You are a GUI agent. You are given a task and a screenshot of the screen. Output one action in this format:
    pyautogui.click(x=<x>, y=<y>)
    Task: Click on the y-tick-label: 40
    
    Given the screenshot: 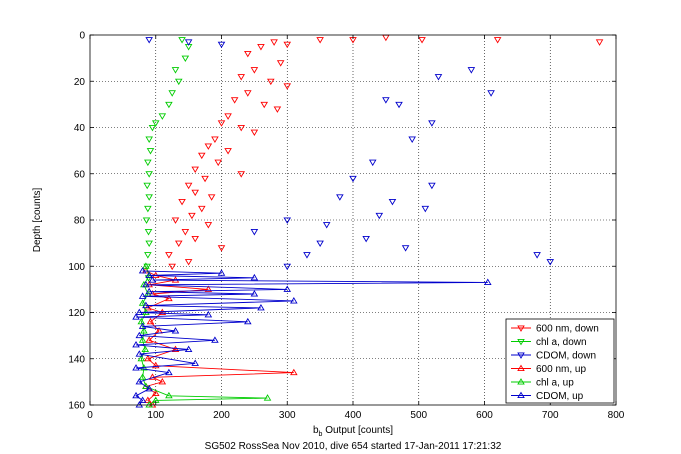 What is the action you would take?
    pyautogui.click(x=80, y=128)
    